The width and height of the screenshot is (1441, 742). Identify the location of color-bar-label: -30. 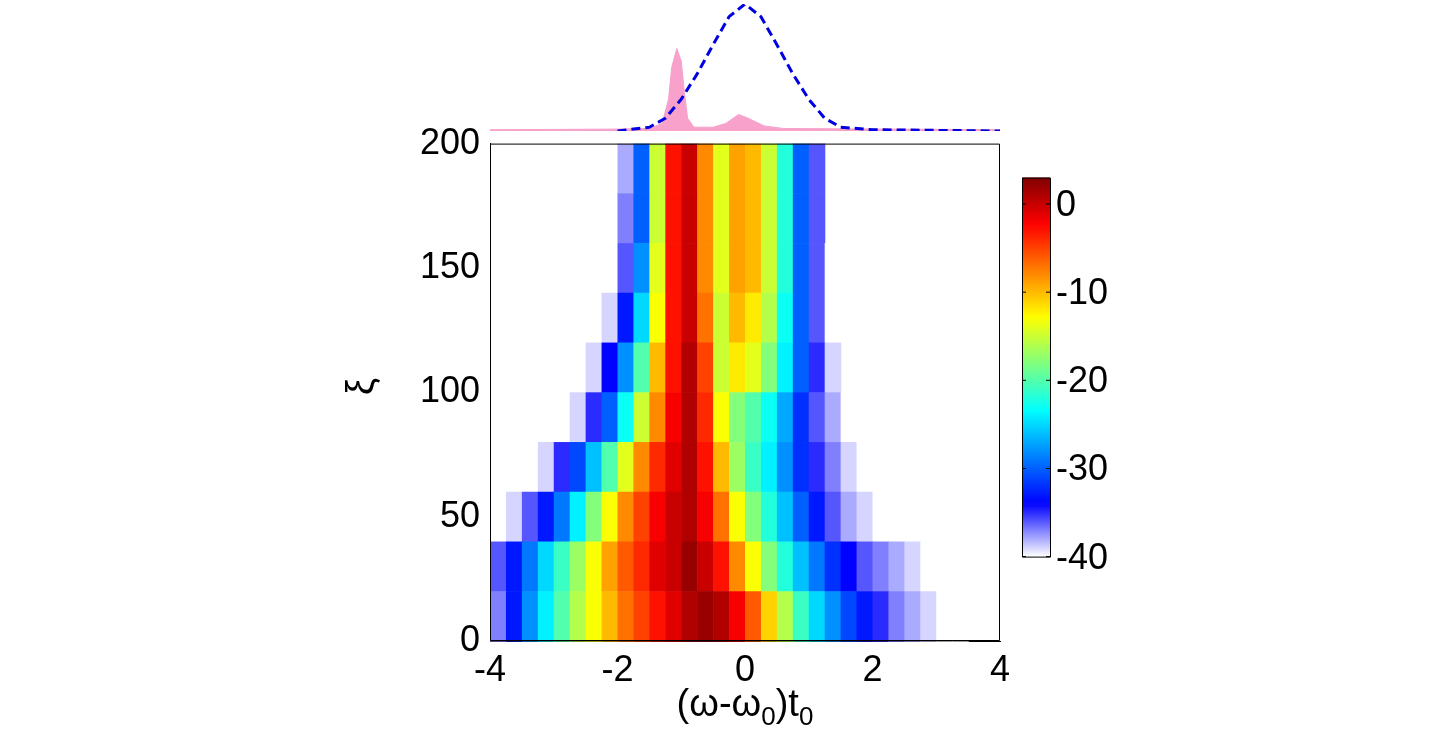
(1082, 468).